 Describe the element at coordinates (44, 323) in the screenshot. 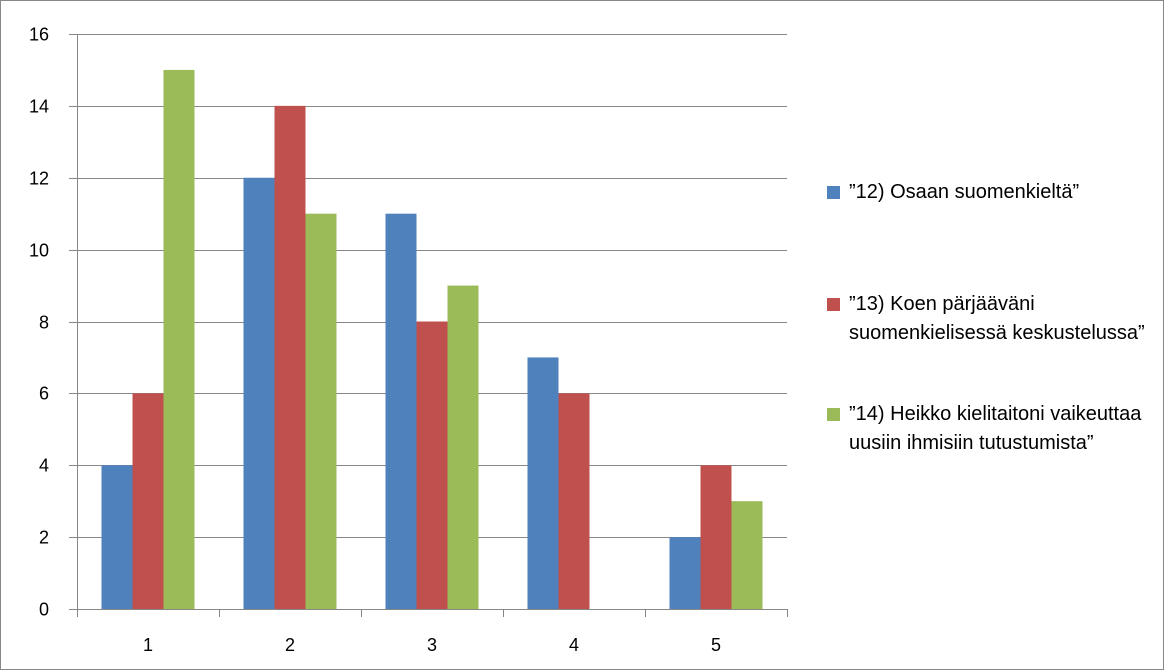

I see `y-tick-label: 8` at that location.